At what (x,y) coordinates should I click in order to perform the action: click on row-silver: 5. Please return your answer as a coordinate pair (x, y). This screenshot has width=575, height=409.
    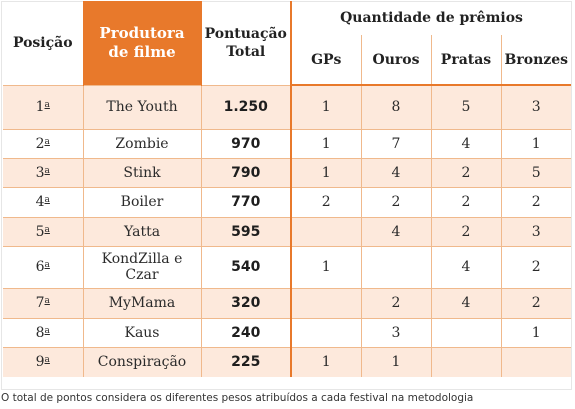
    Looking at the image, I should click on (465, 106).